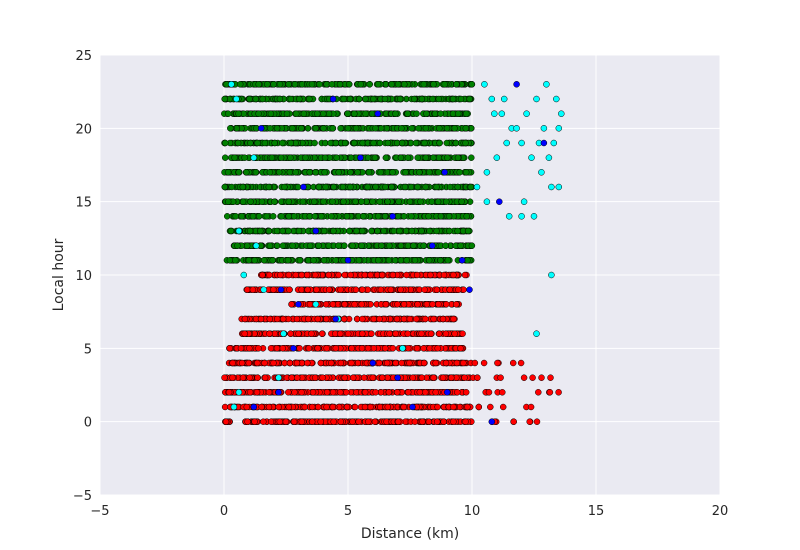  What do you see at coordinates (88, 349) in the screenshot?
I see `y-tick-label: 5` at bounding box center [88, 349].